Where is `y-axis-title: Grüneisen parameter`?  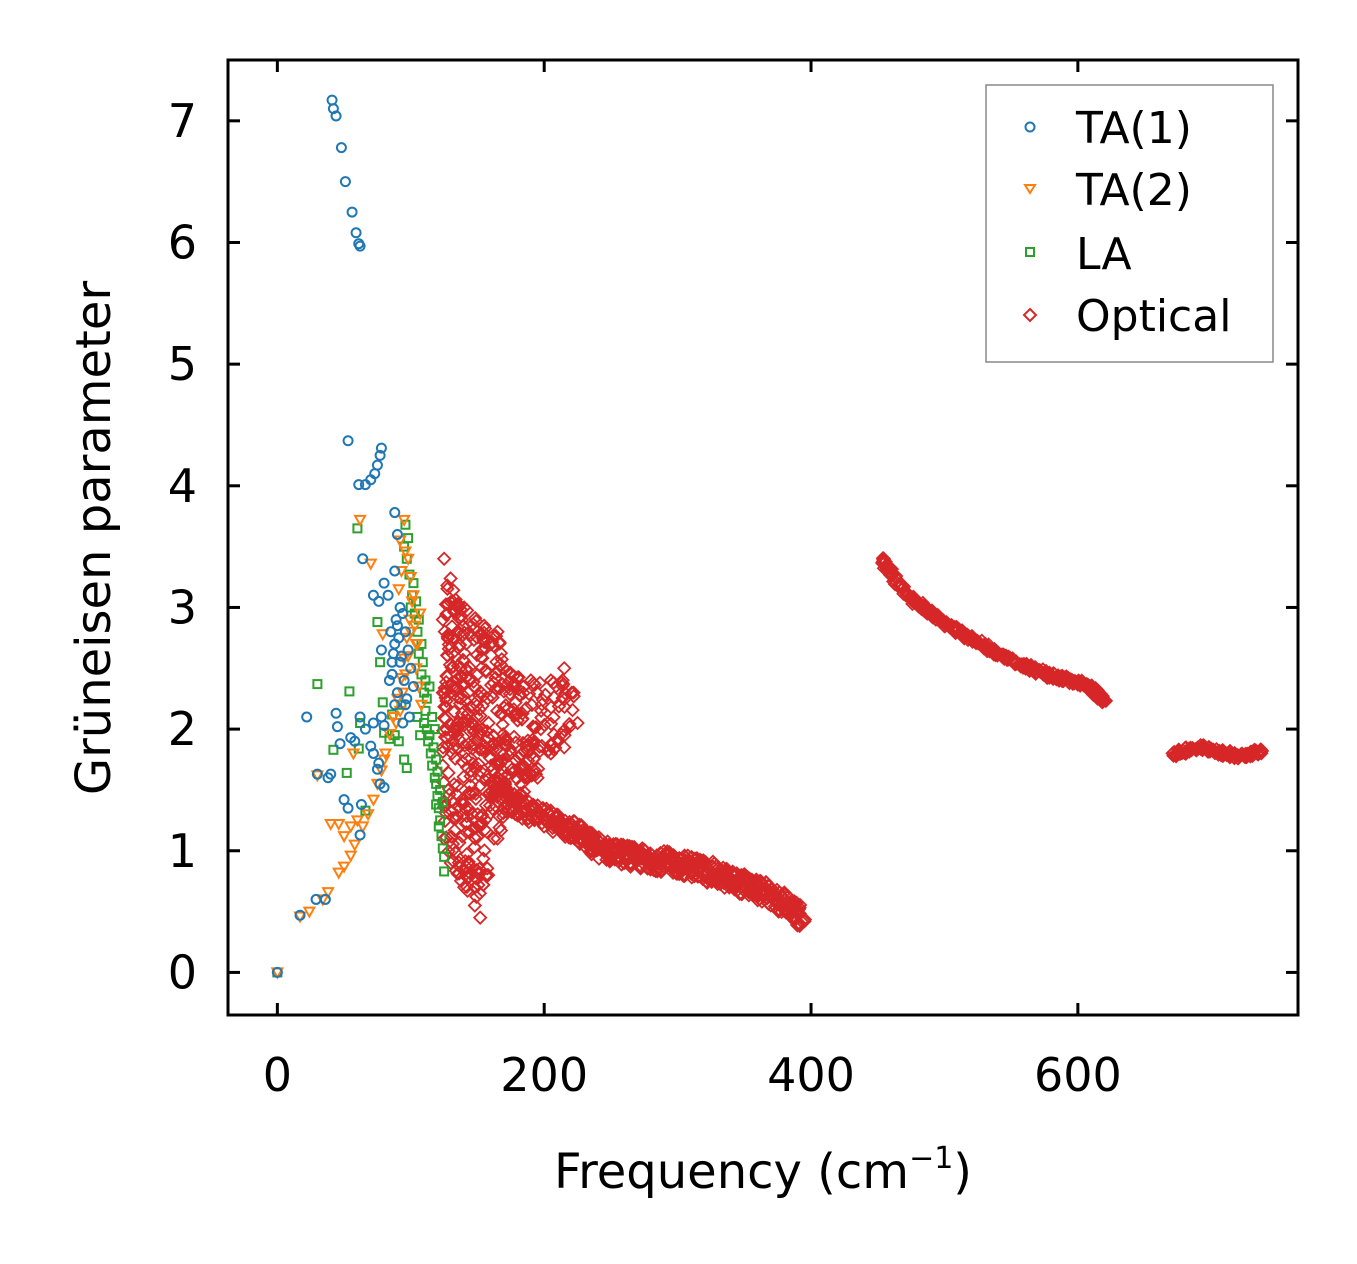
y-axis-title: Grüneisen parameter is located at coordinates (94, 538).